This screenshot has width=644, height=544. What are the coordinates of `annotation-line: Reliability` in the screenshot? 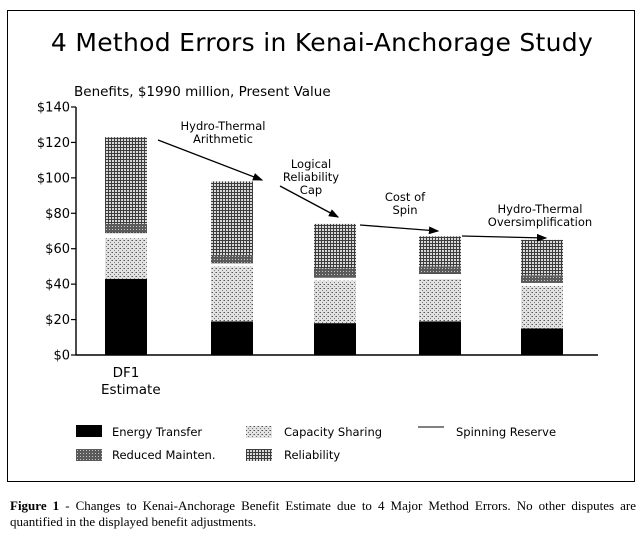 It's located at (311, 177).